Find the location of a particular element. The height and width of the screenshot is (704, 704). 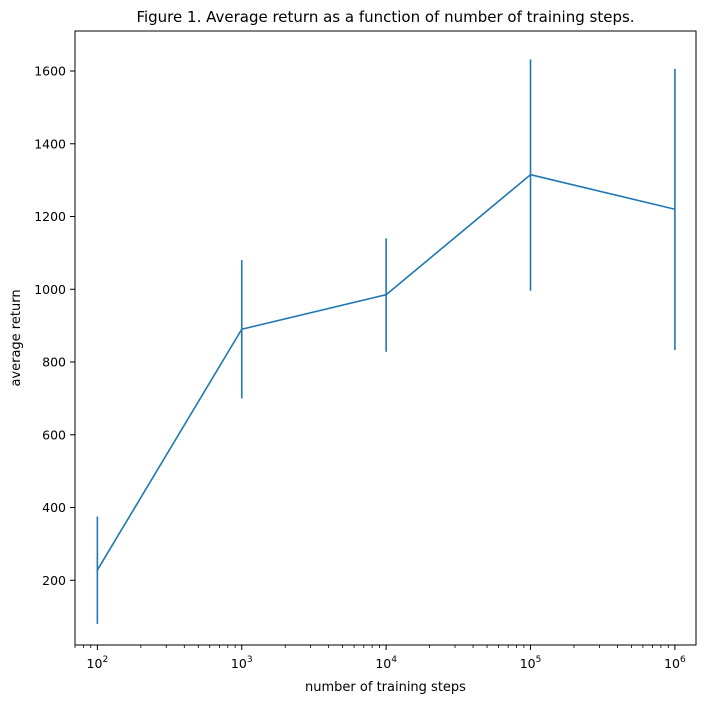

x-tick-exponent: 6 is located at coordinates (683, 660).